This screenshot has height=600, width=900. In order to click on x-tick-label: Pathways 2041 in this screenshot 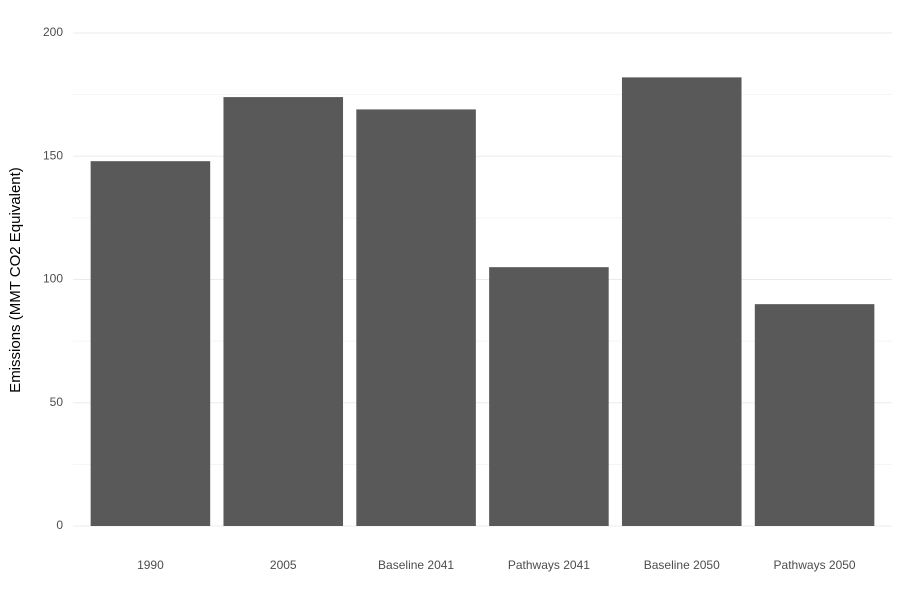, I will do `click(549, 565)`.